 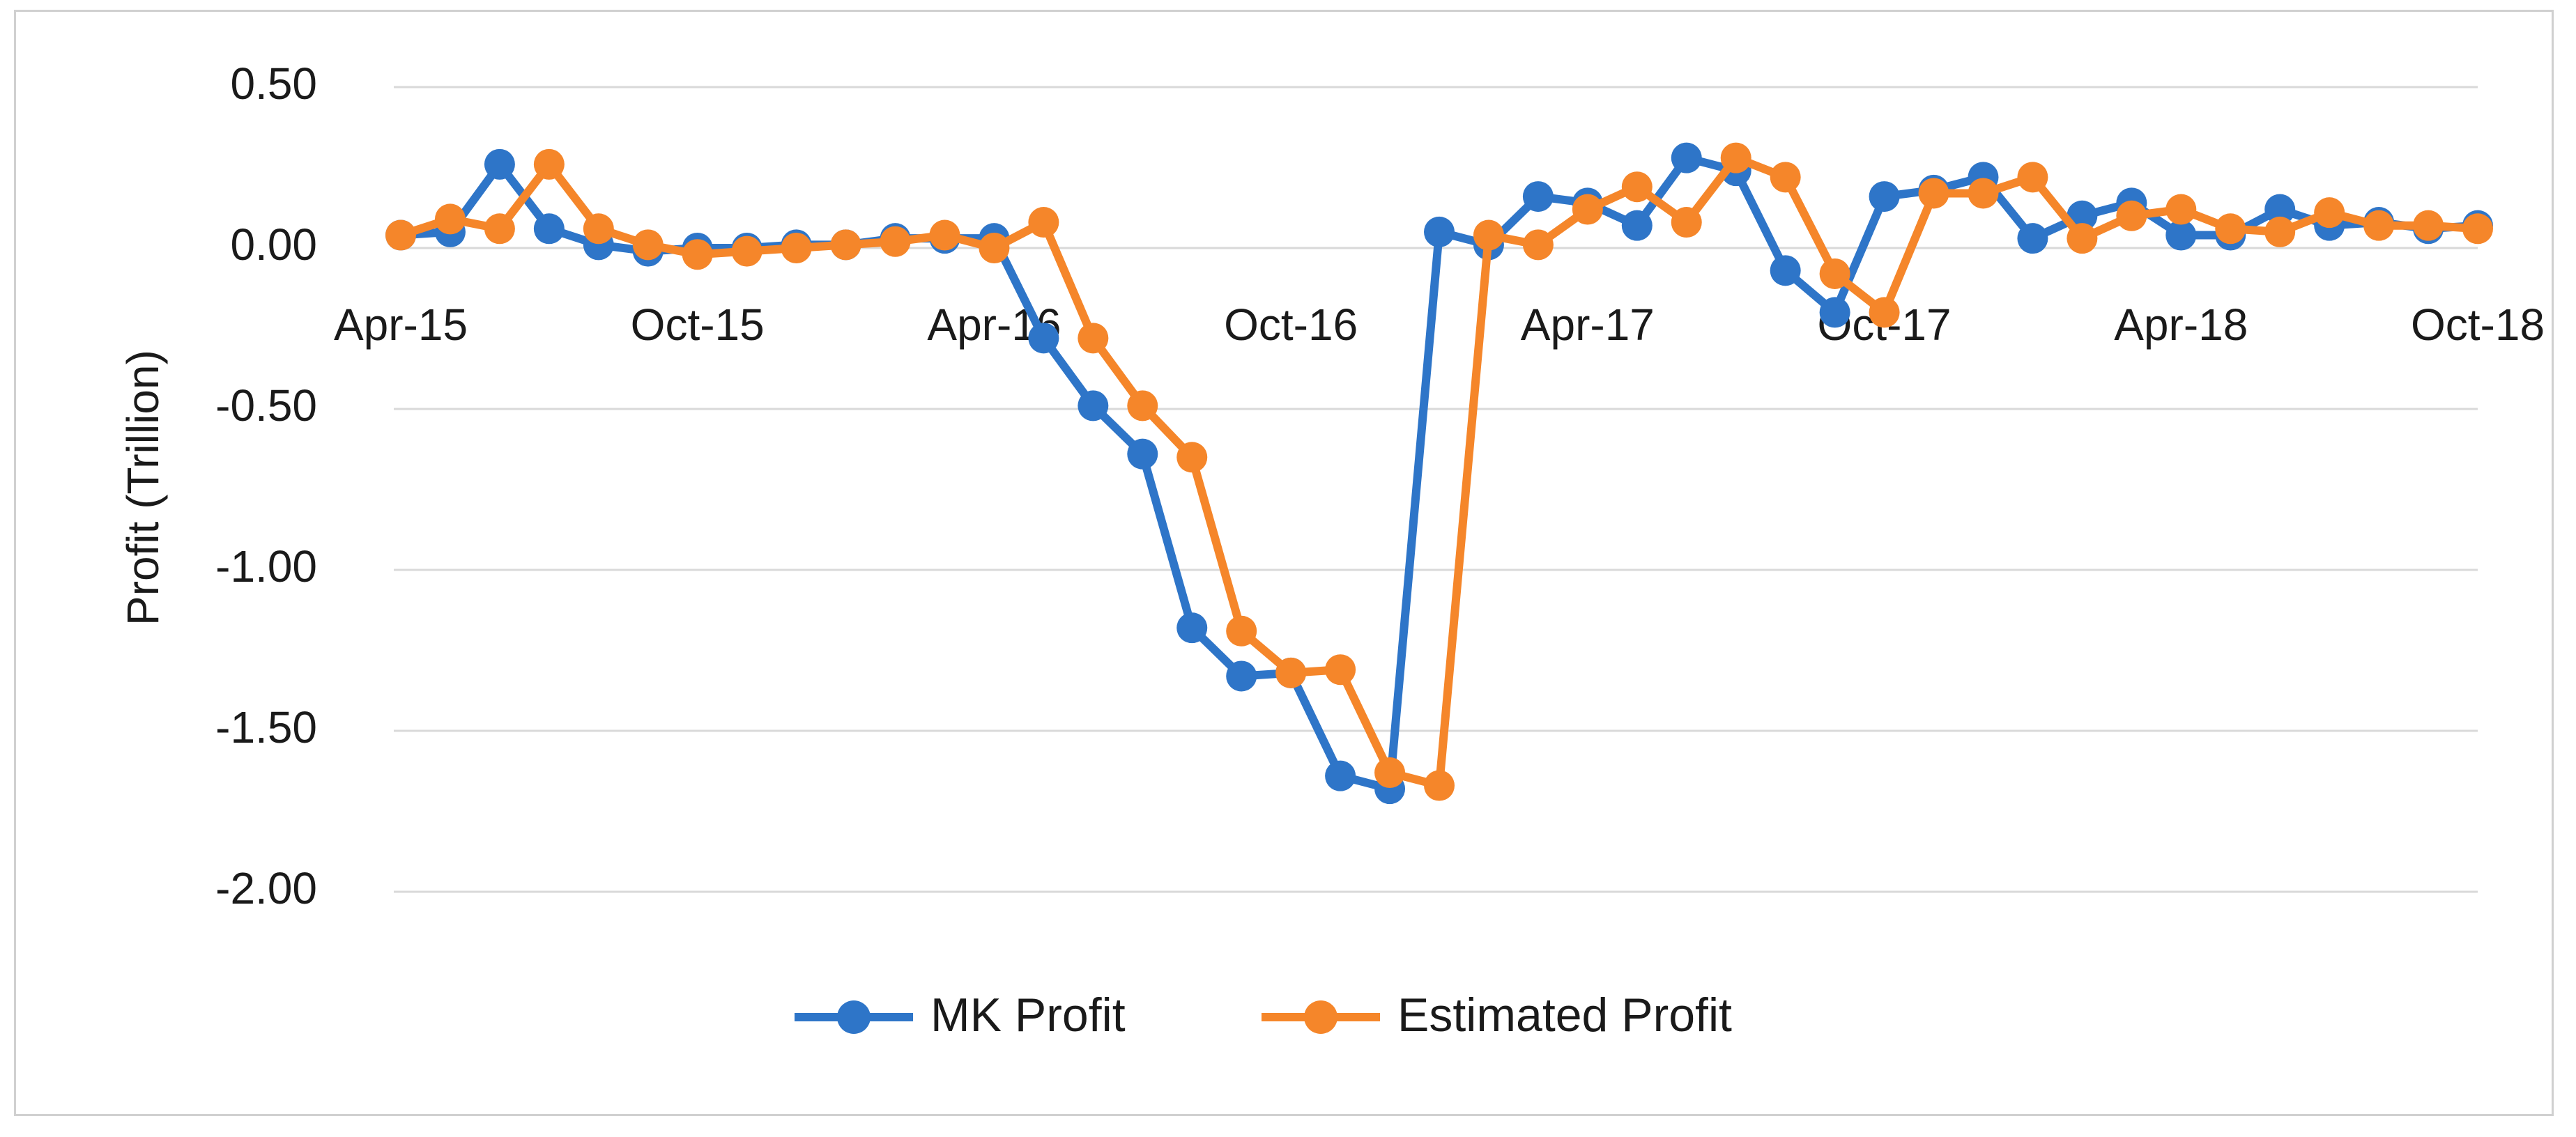 What do you see at coordinates (2478, 325) in the screenshot?
I see `x-tick-label-oct-18: Oct-18` at bounding box center [2478, 325].